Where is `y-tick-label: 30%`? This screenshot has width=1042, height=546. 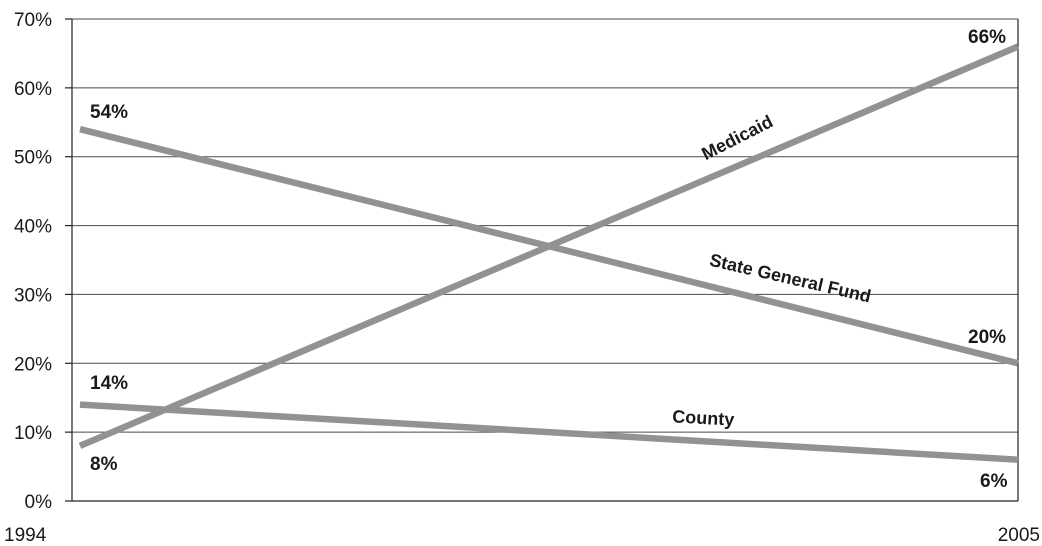
y-tick-label: 30% is located at coordinates (33, 295).